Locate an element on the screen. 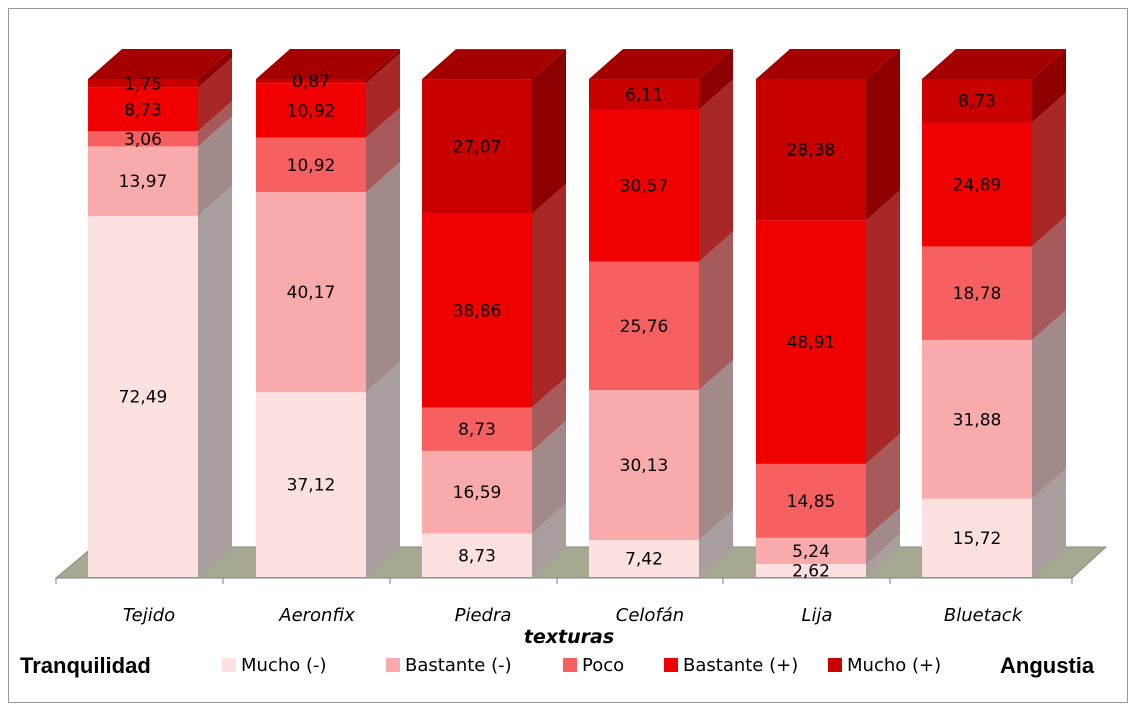 The height and width of the screenshot is (711, 1138). data-label-piedra-mucho-plus: 27,07 is located at coordinates (477, 148).